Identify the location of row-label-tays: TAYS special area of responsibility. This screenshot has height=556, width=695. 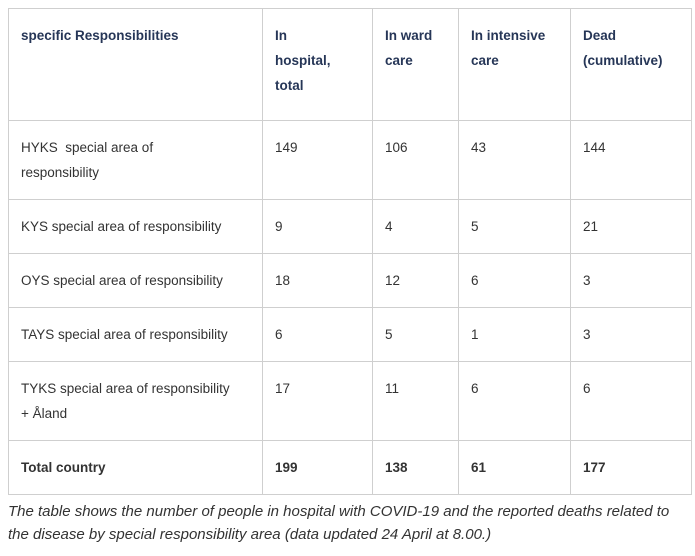
(135, 334).